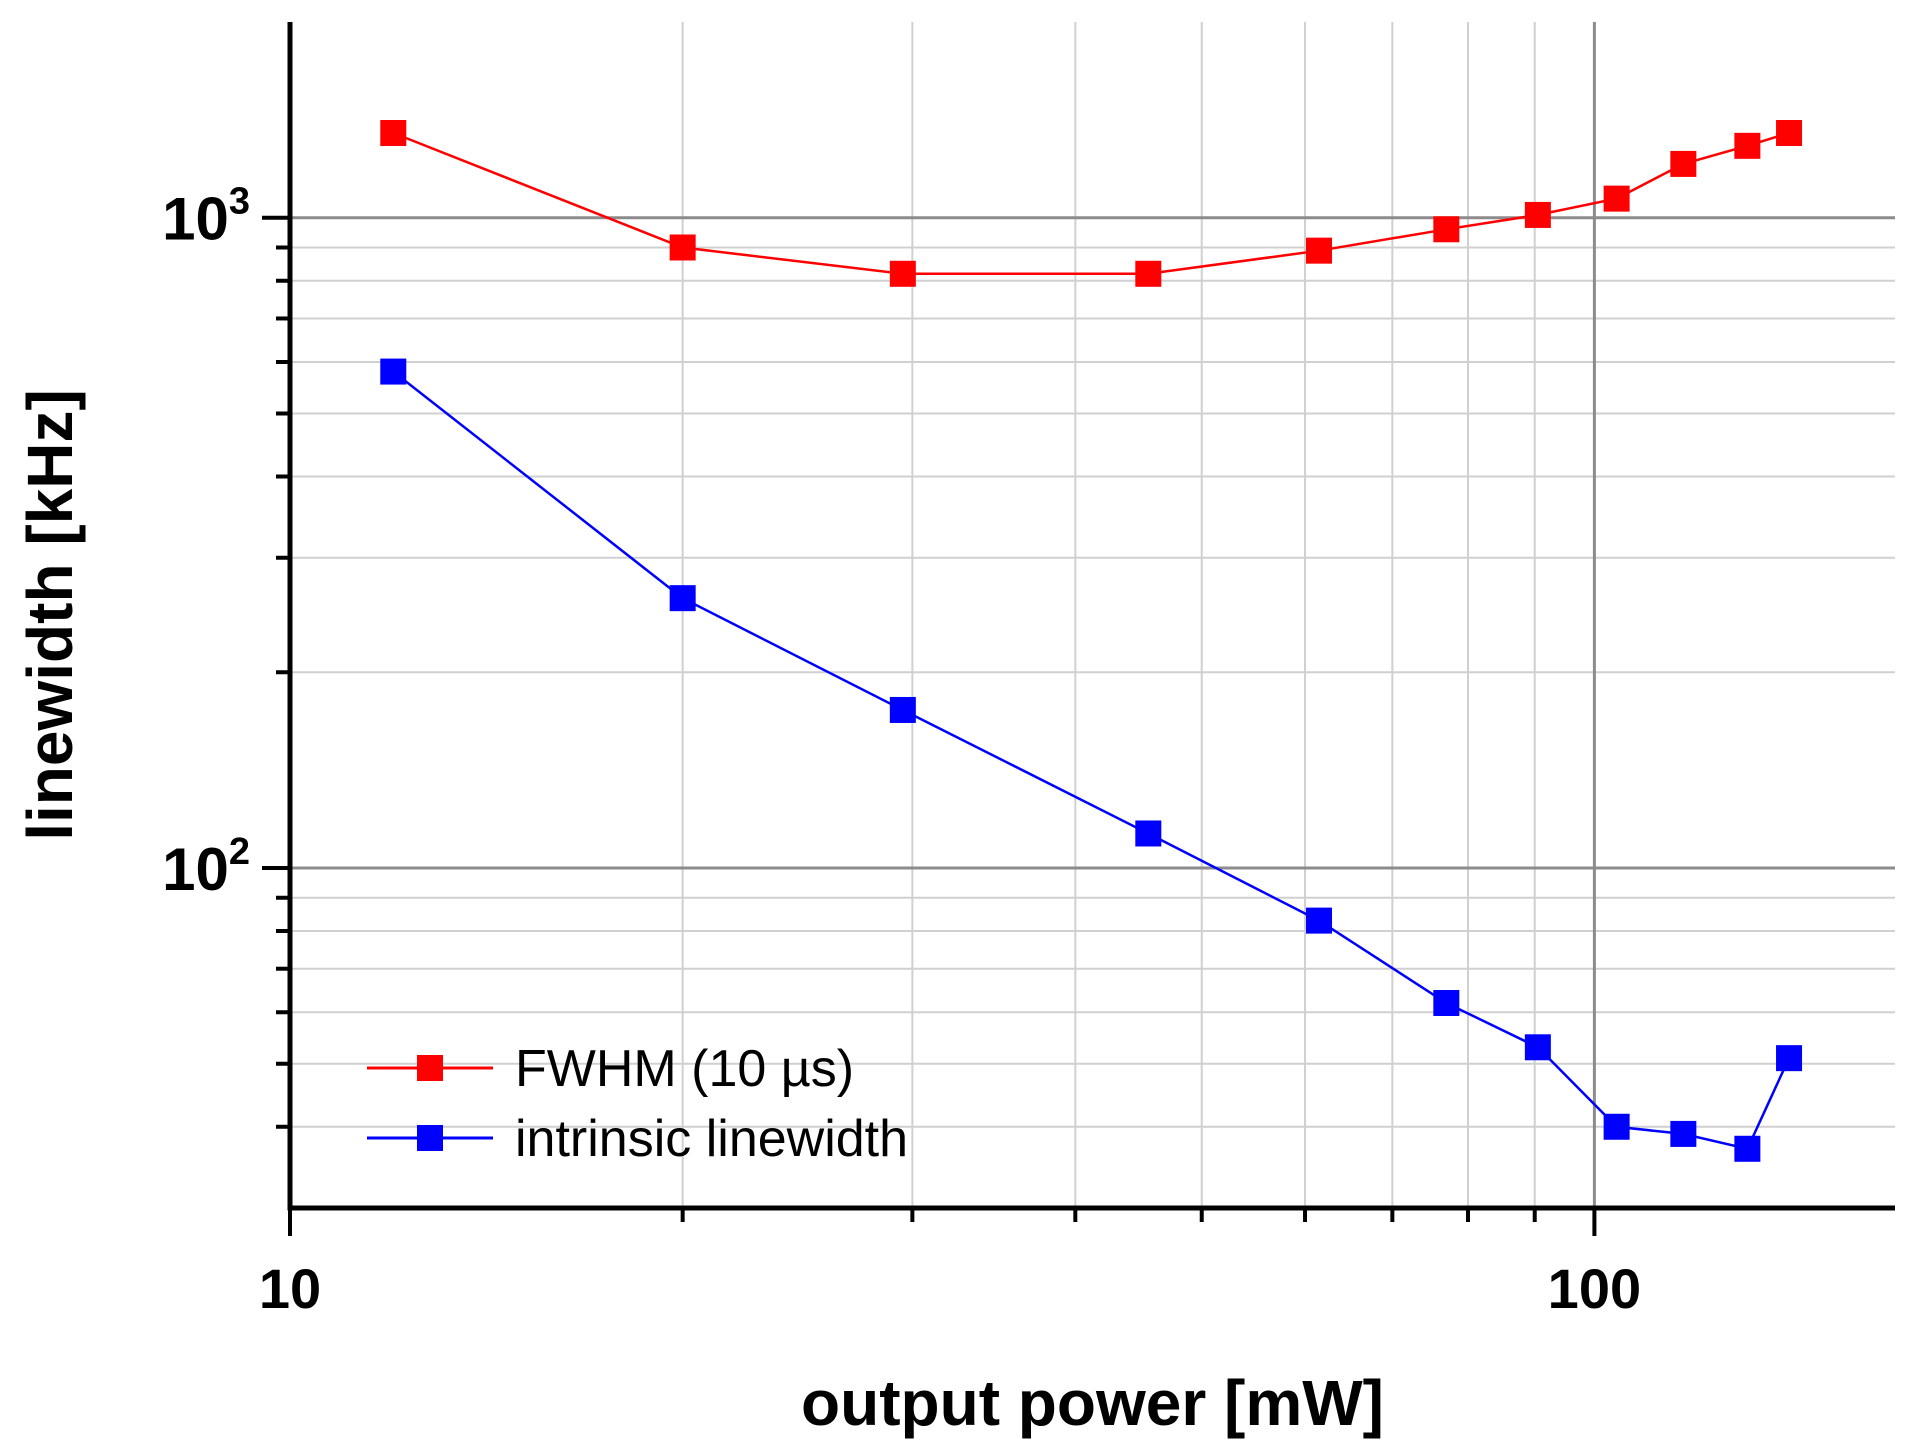  Describe the element at coordinates (239, 202) in the screenshot. I see `y-tick-exponent: 3` at that location.